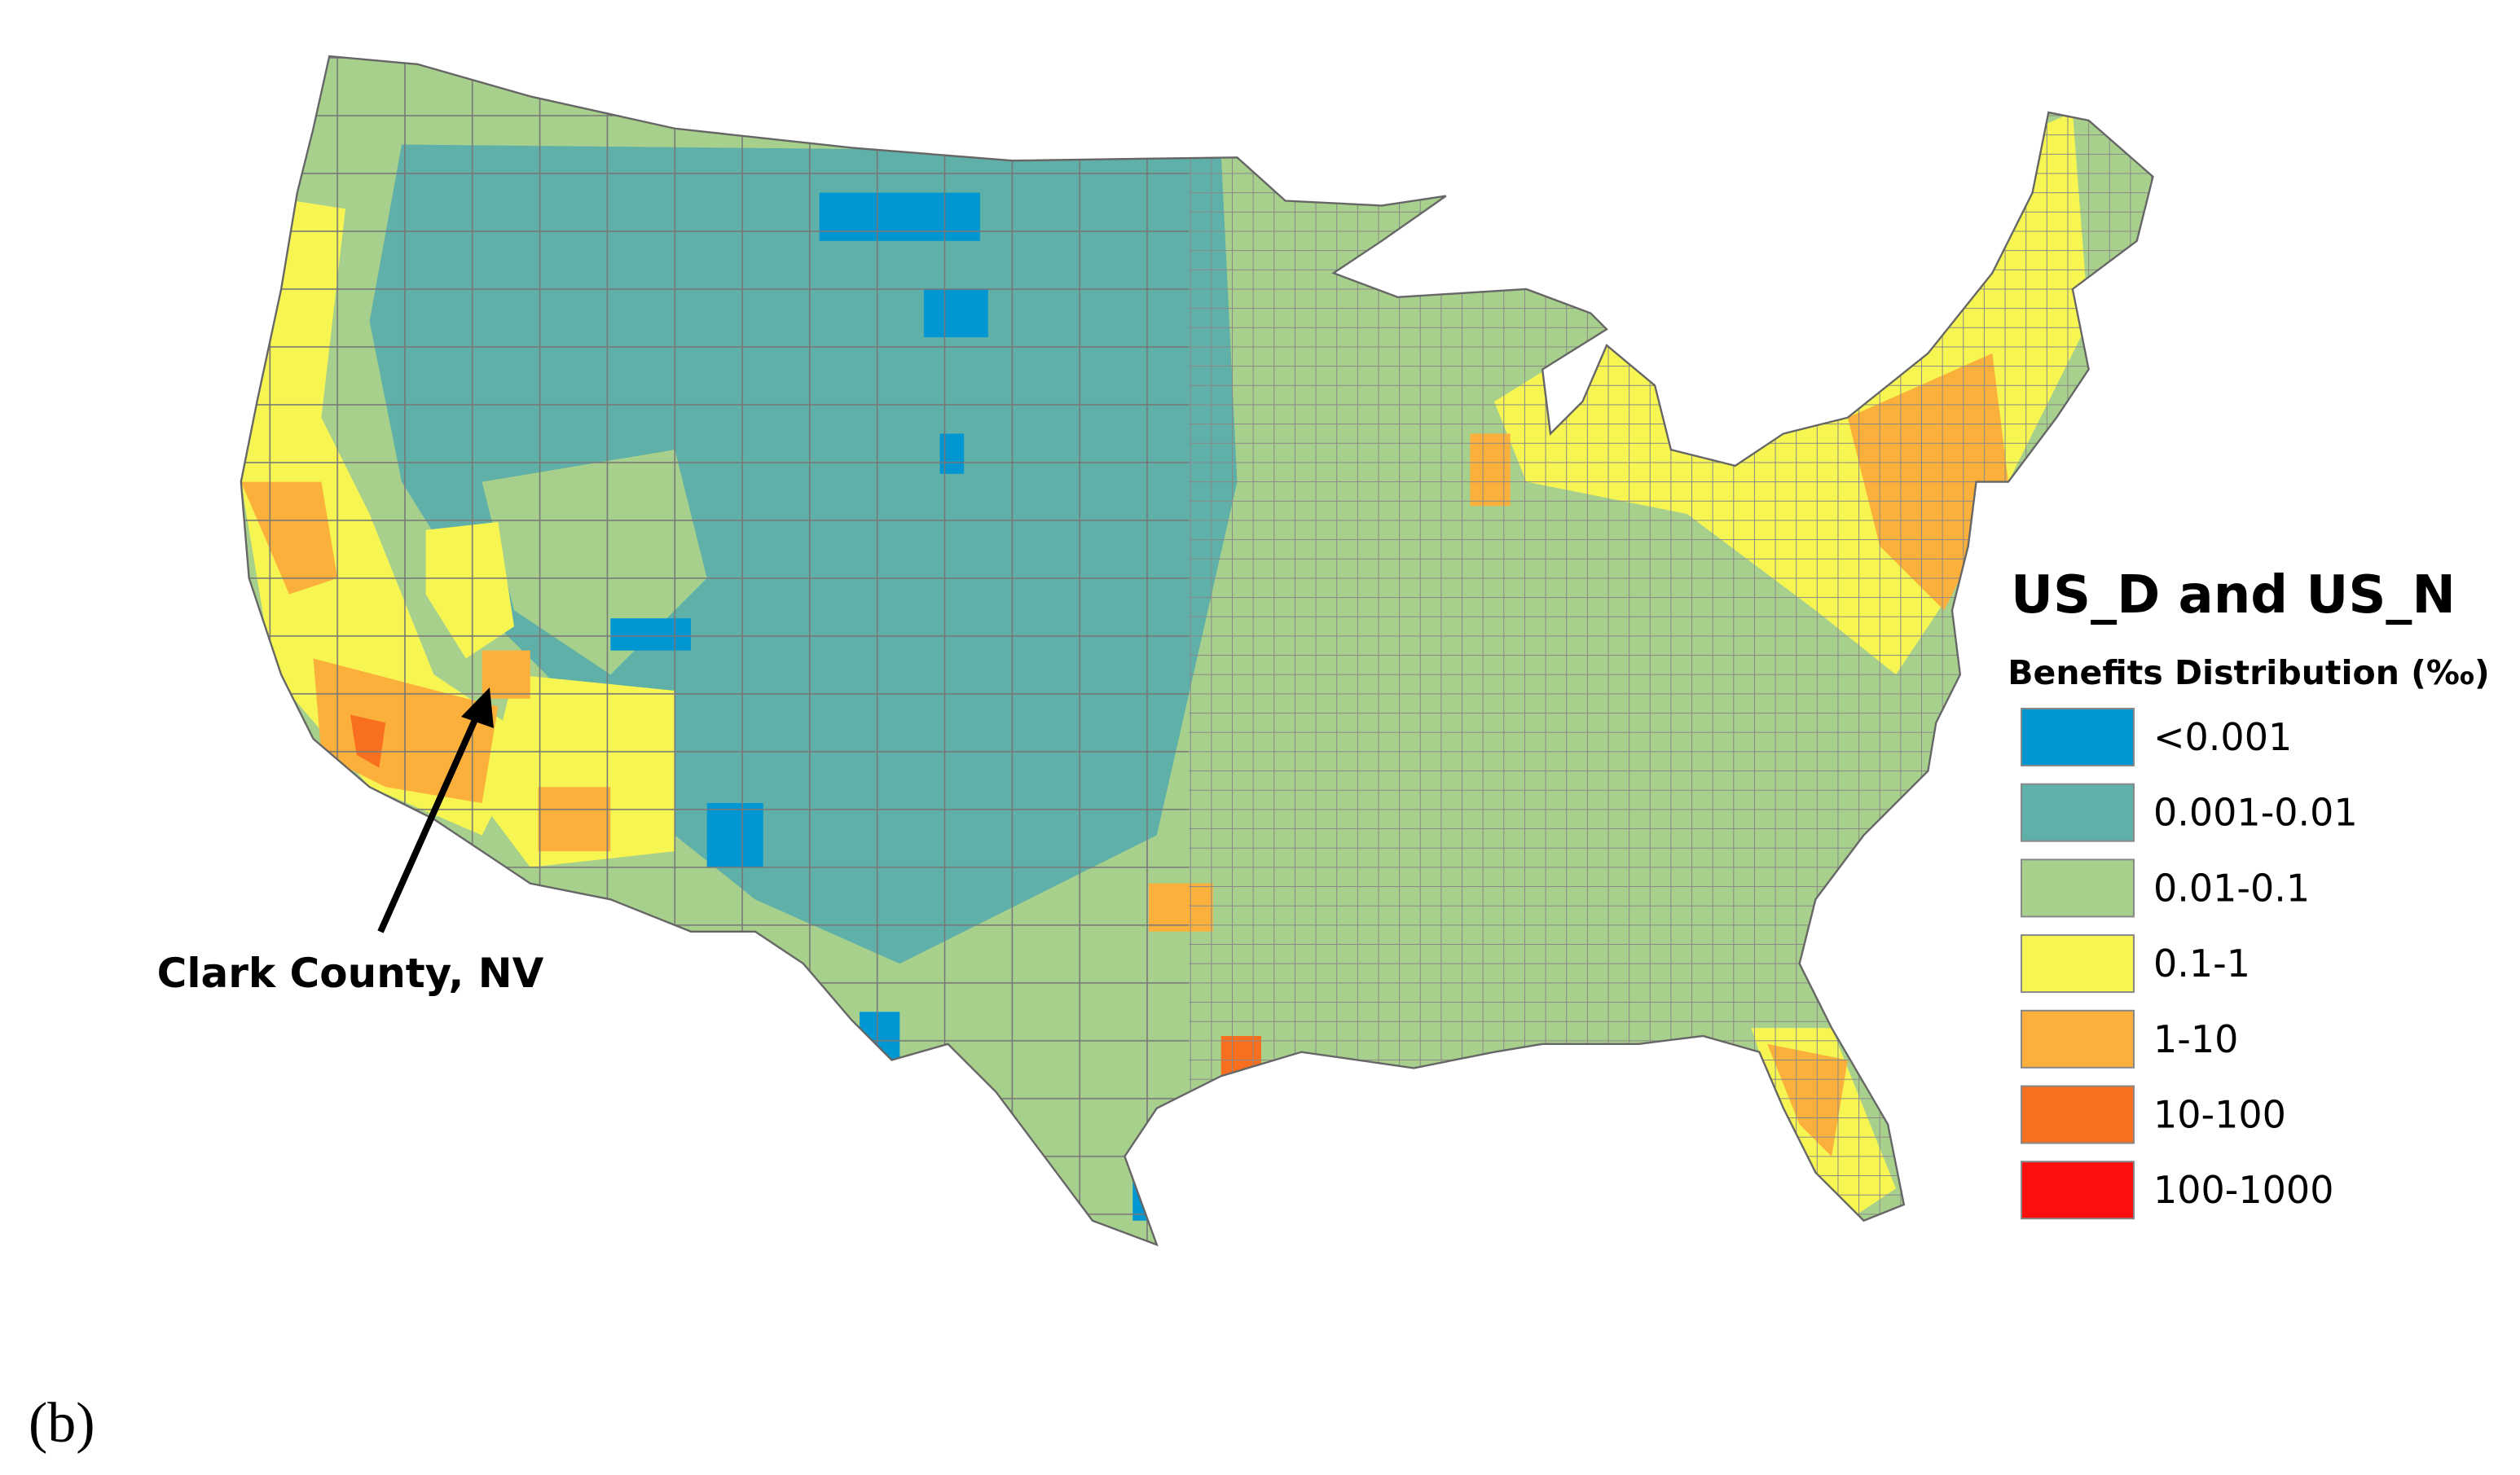  What do you see at coordinates (478, 707) in the screenshot?
I see `arrow-head` at bounding box center [478, 707].